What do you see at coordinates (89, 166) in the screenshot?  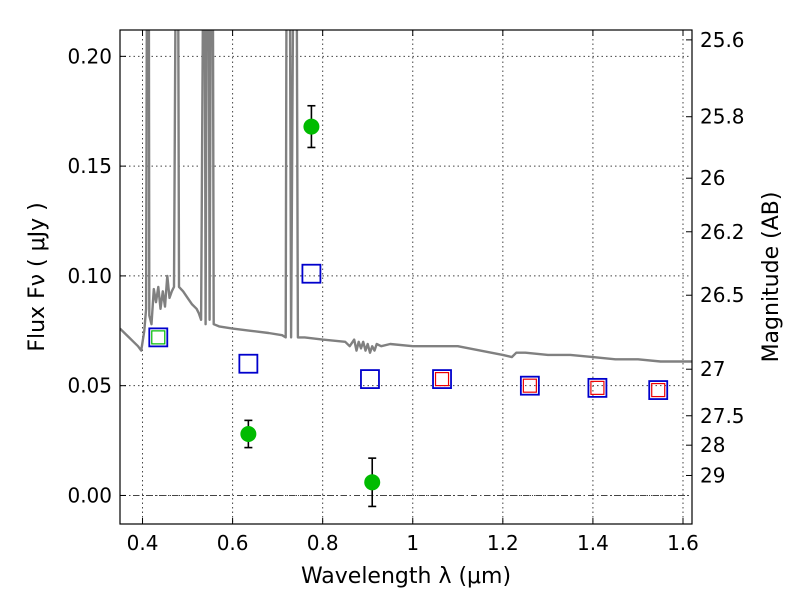 I see `y-tick-label: 0.15` at bounding box center [89, 166].